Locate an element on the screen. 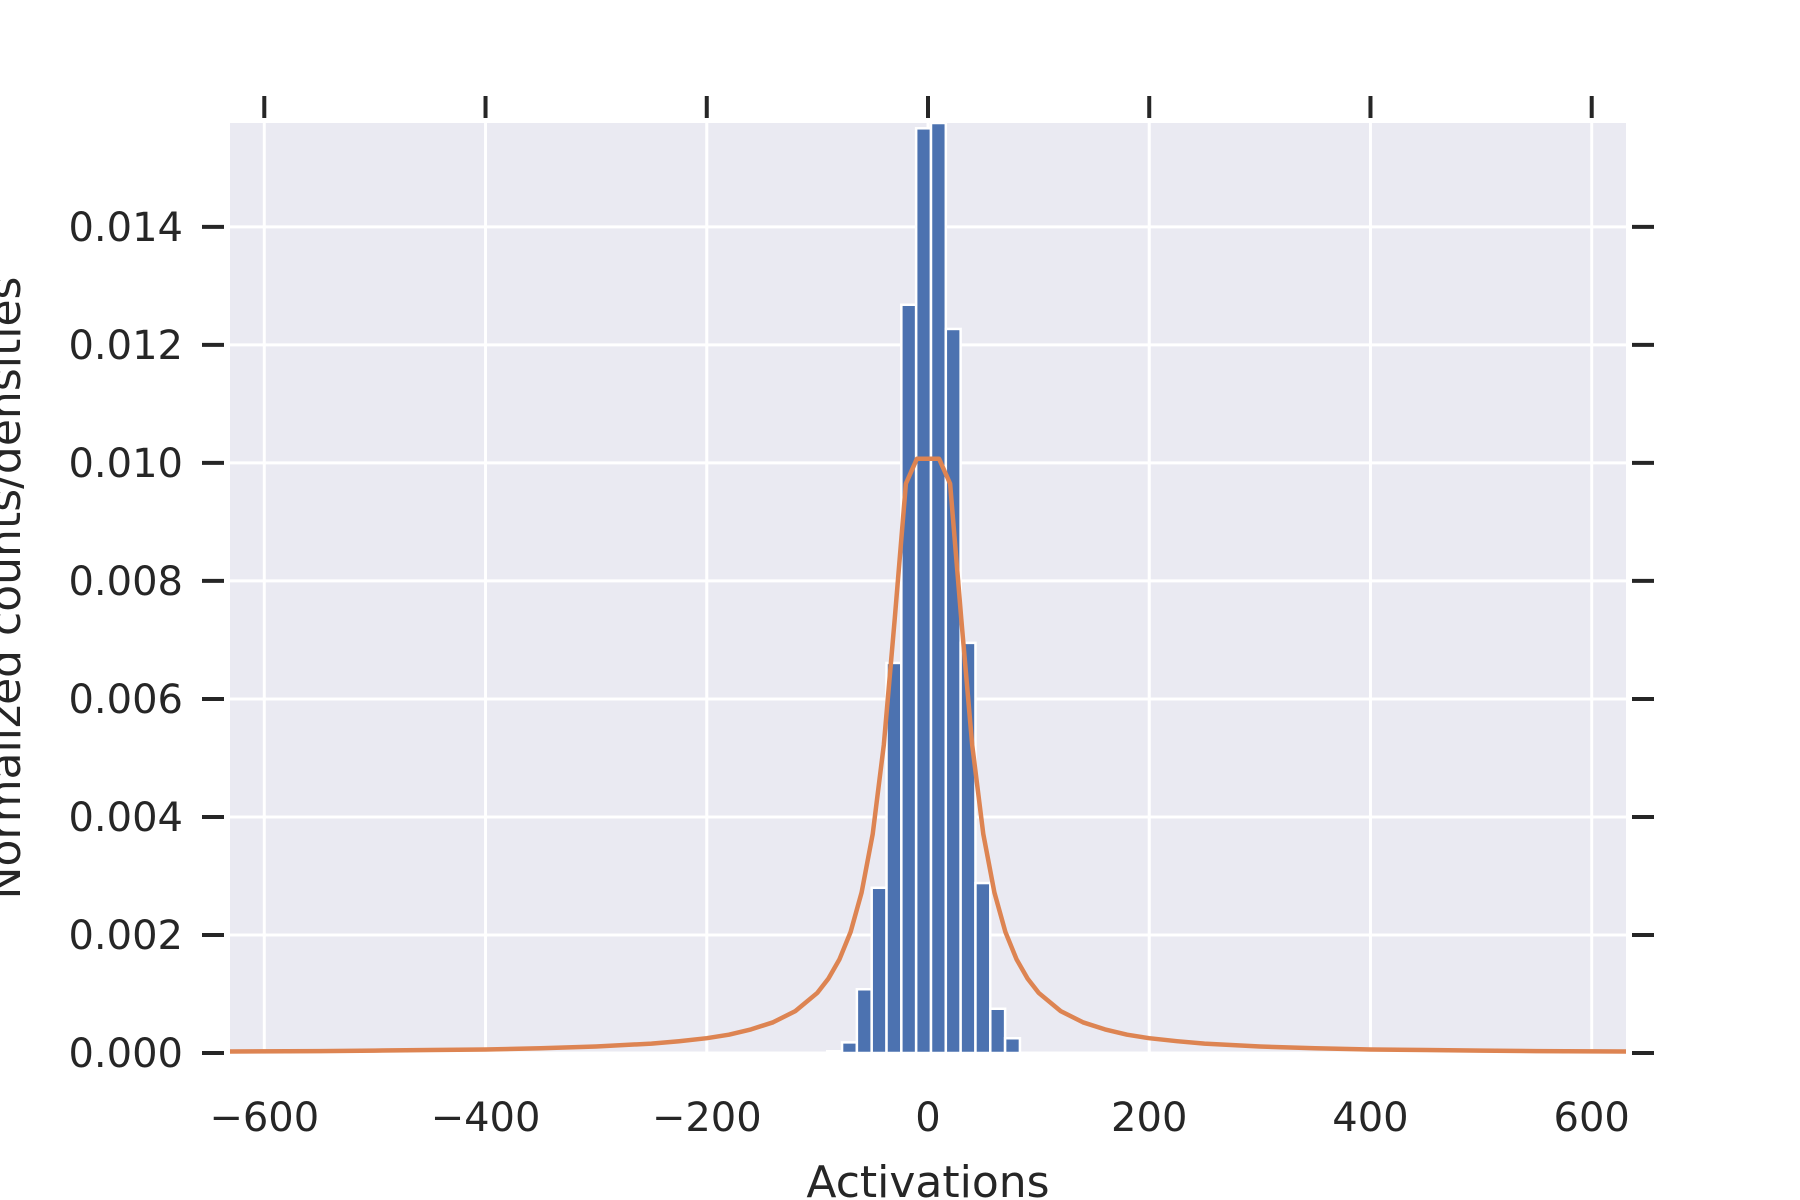 The image size is (1800, 1200). y-tick-label: 0.006 is located at coordinates (125, 700).